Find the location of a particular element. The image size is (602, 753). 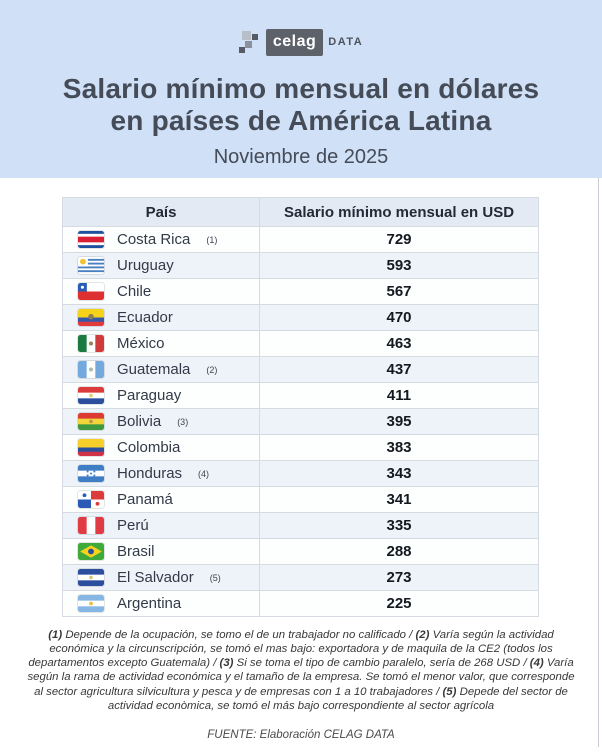

logo-data-label: DATA is located at coordinates (346, 42).